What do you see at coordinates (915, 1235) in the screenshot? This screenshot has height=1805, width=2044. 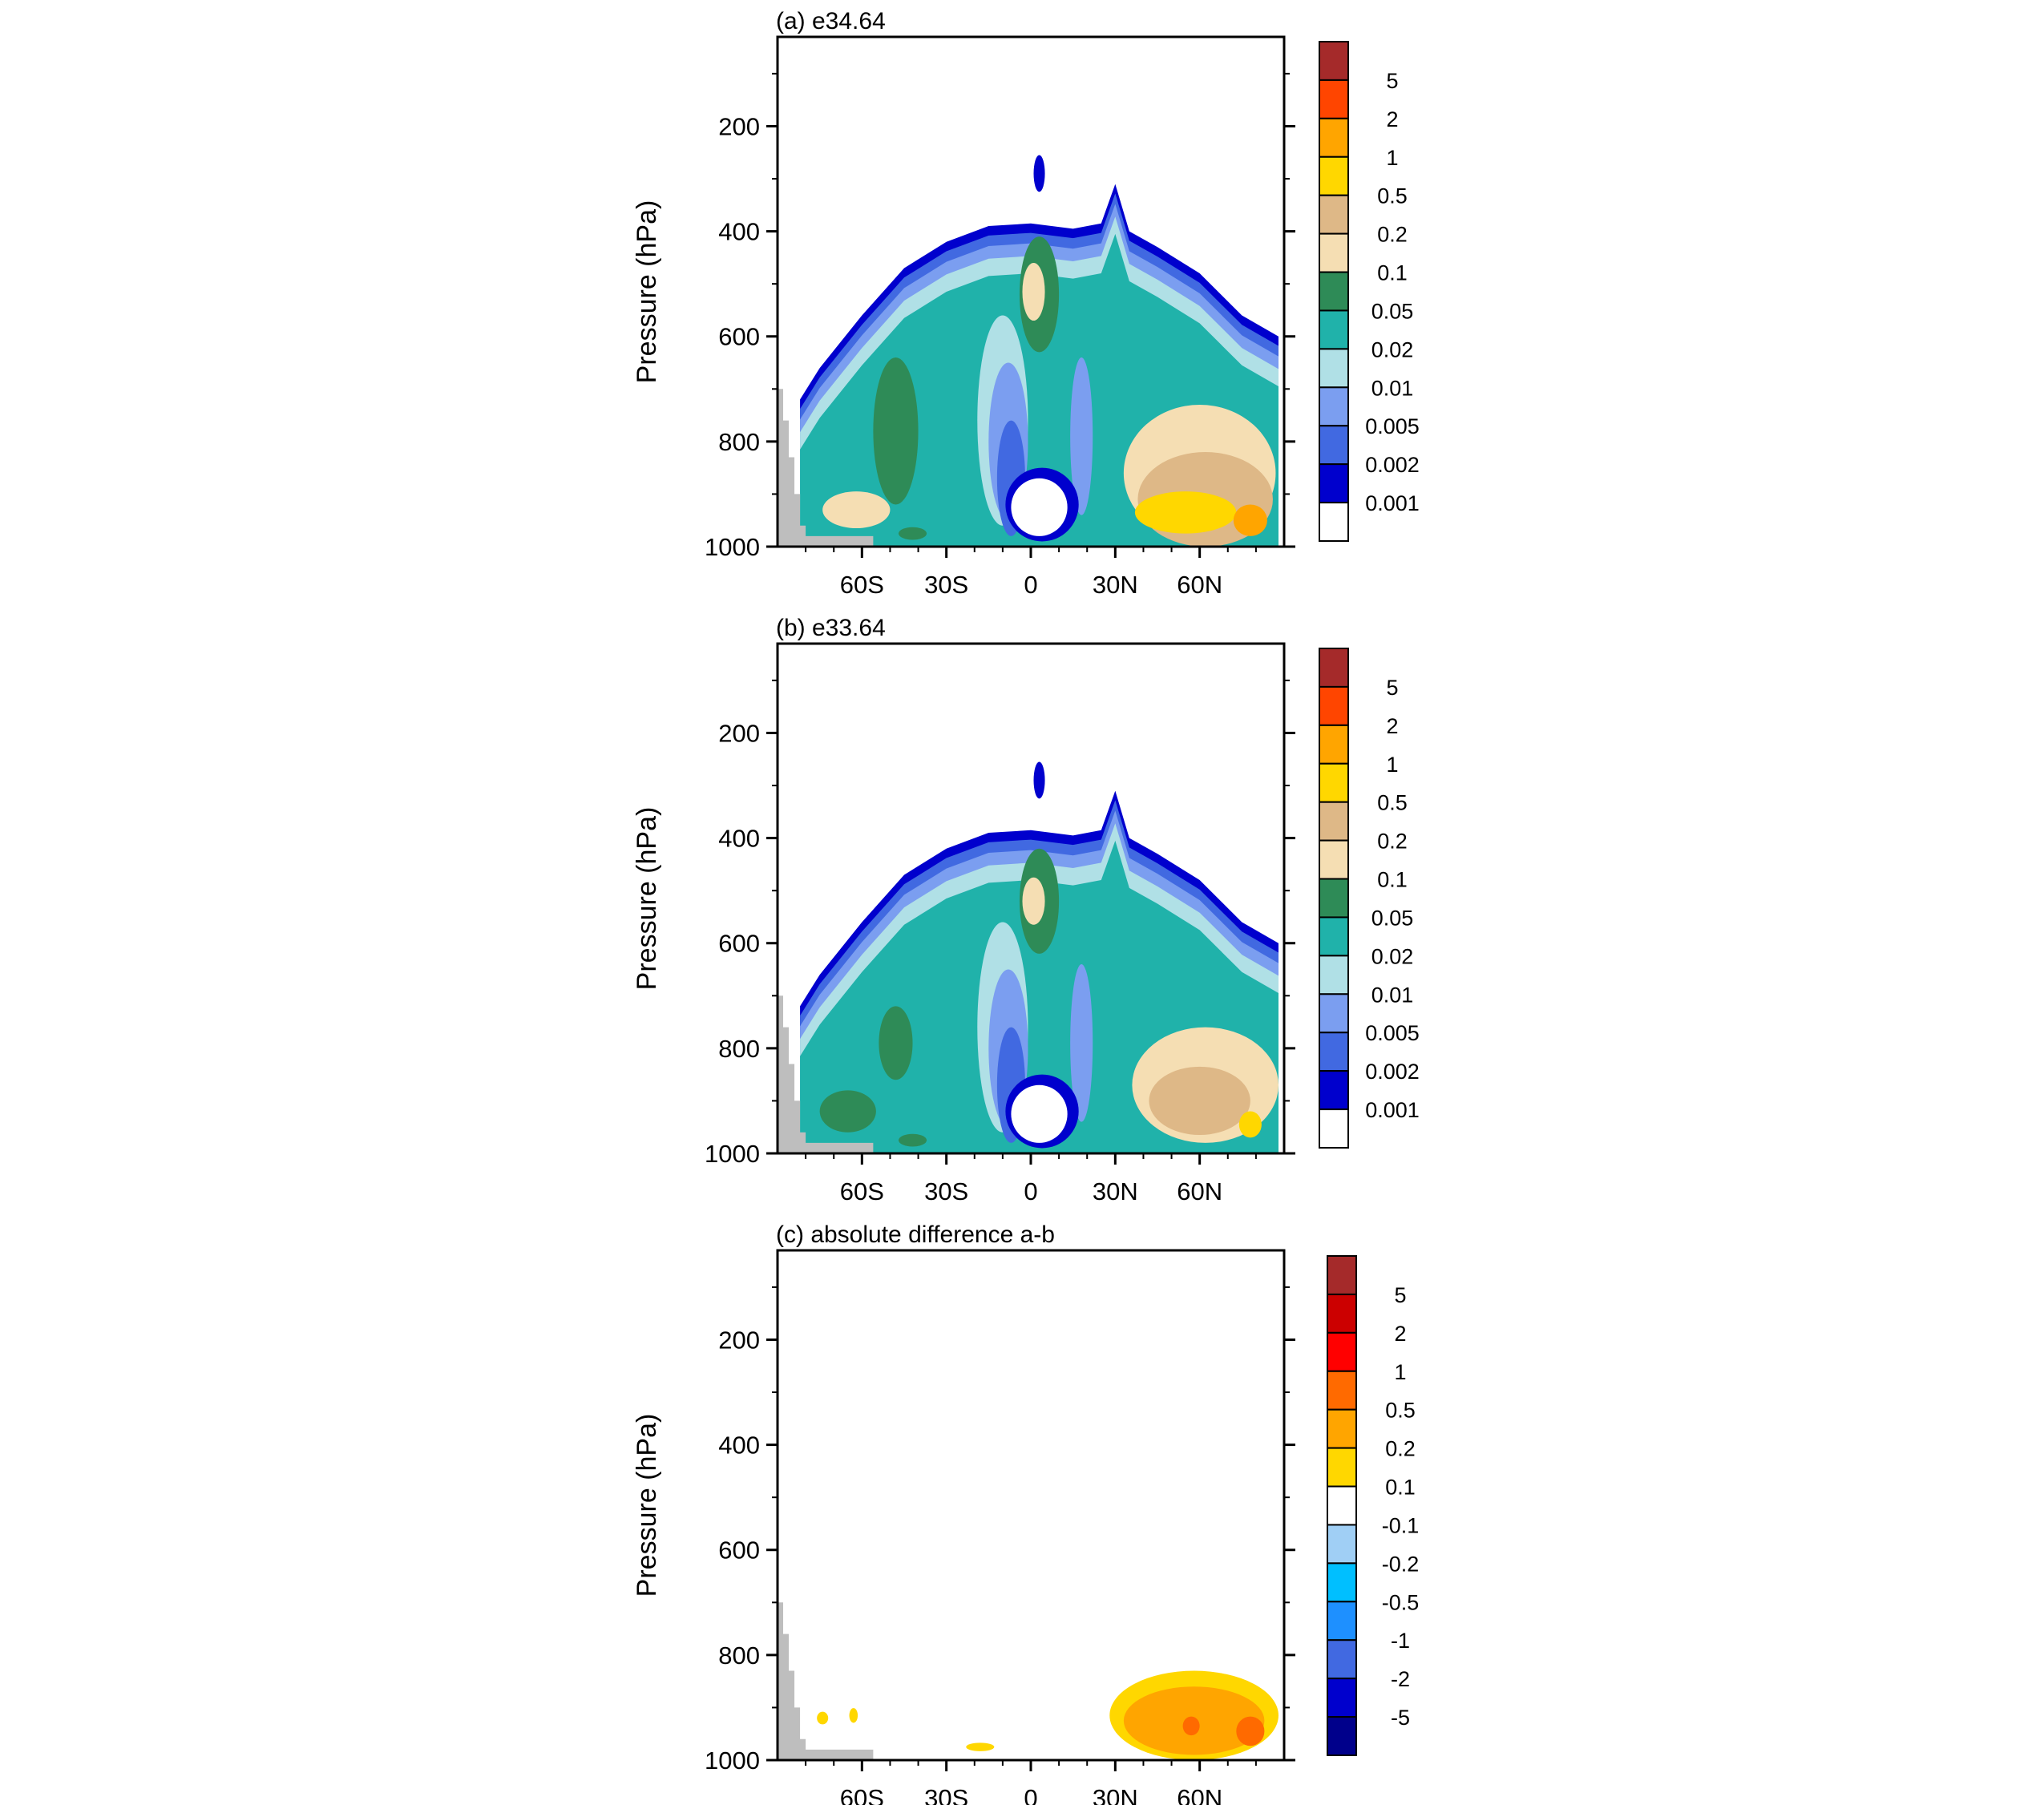 I see `panel-title: (c) absolute difference a-b` at bounding box center [915, 1235].